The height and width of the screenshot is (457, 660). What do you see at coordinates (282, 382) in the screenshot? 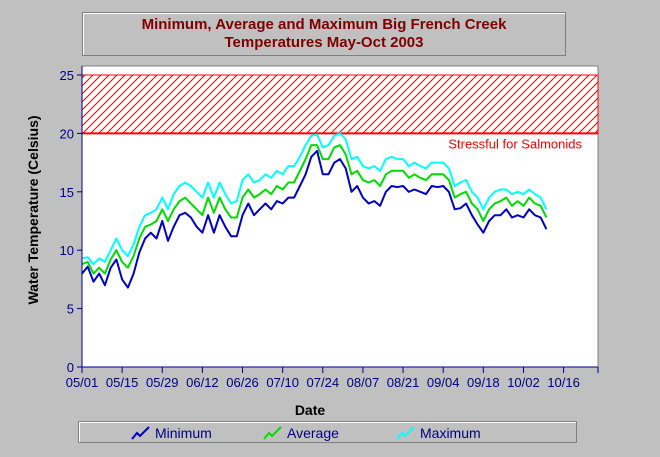
I see `x-tick-label: 07/10` at bounding box center [282, 382].